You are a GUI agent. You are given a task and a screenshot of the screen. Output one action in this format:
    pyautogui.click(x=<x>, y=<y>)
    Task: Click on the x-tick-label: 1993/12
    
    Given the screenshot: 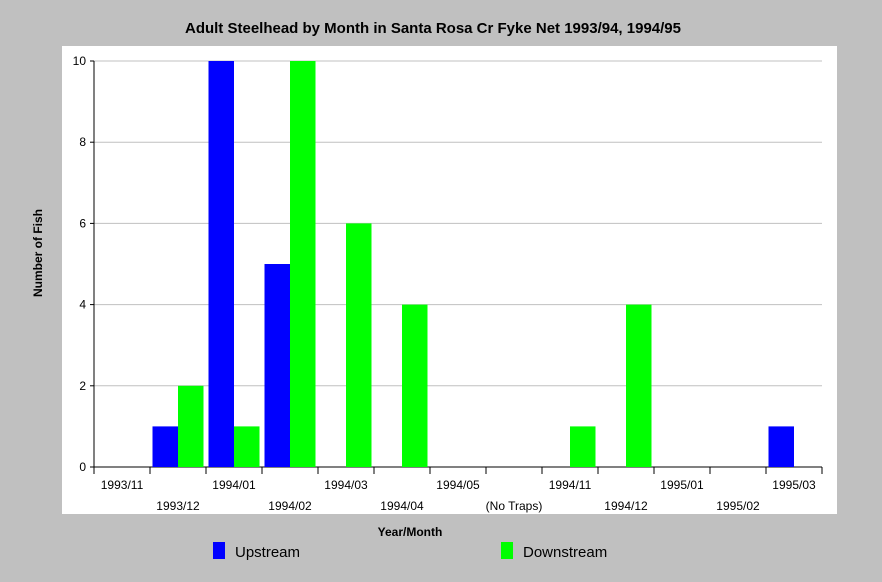 What is the action you would take?
    pyautogui.click(x=178, y=506)
    